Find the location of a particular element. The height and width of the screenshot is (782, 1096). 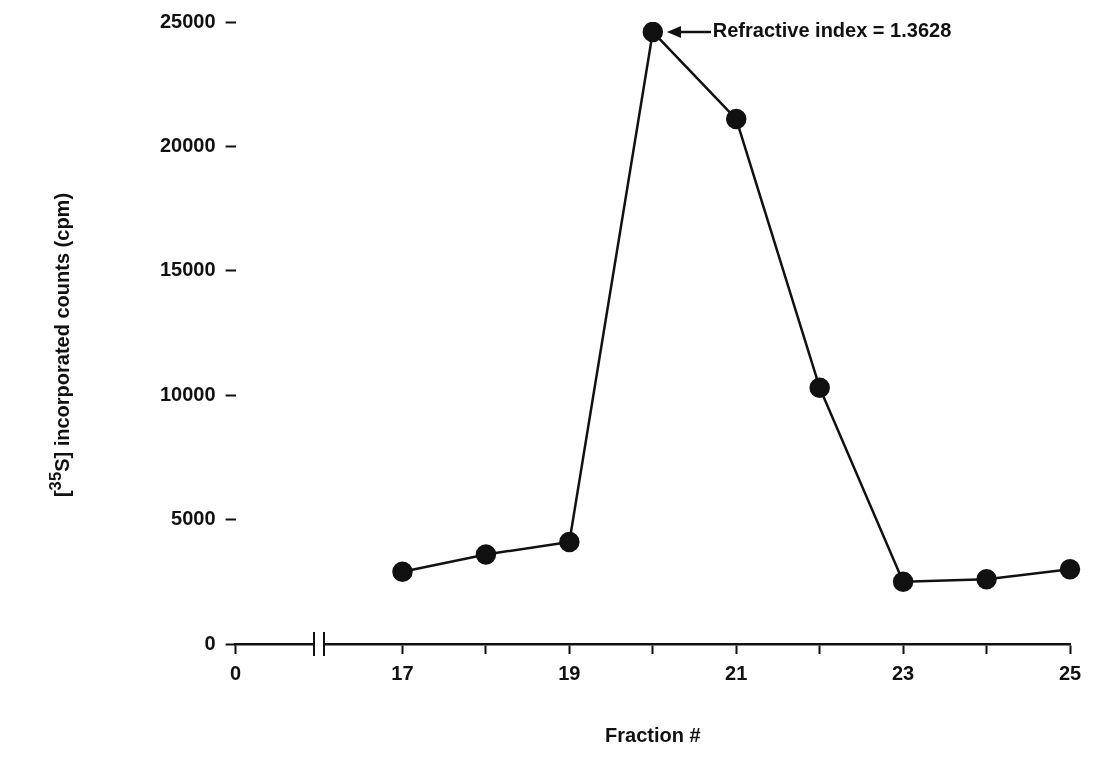

y-tick-label: 20000 is located at coordinates (187, 144).